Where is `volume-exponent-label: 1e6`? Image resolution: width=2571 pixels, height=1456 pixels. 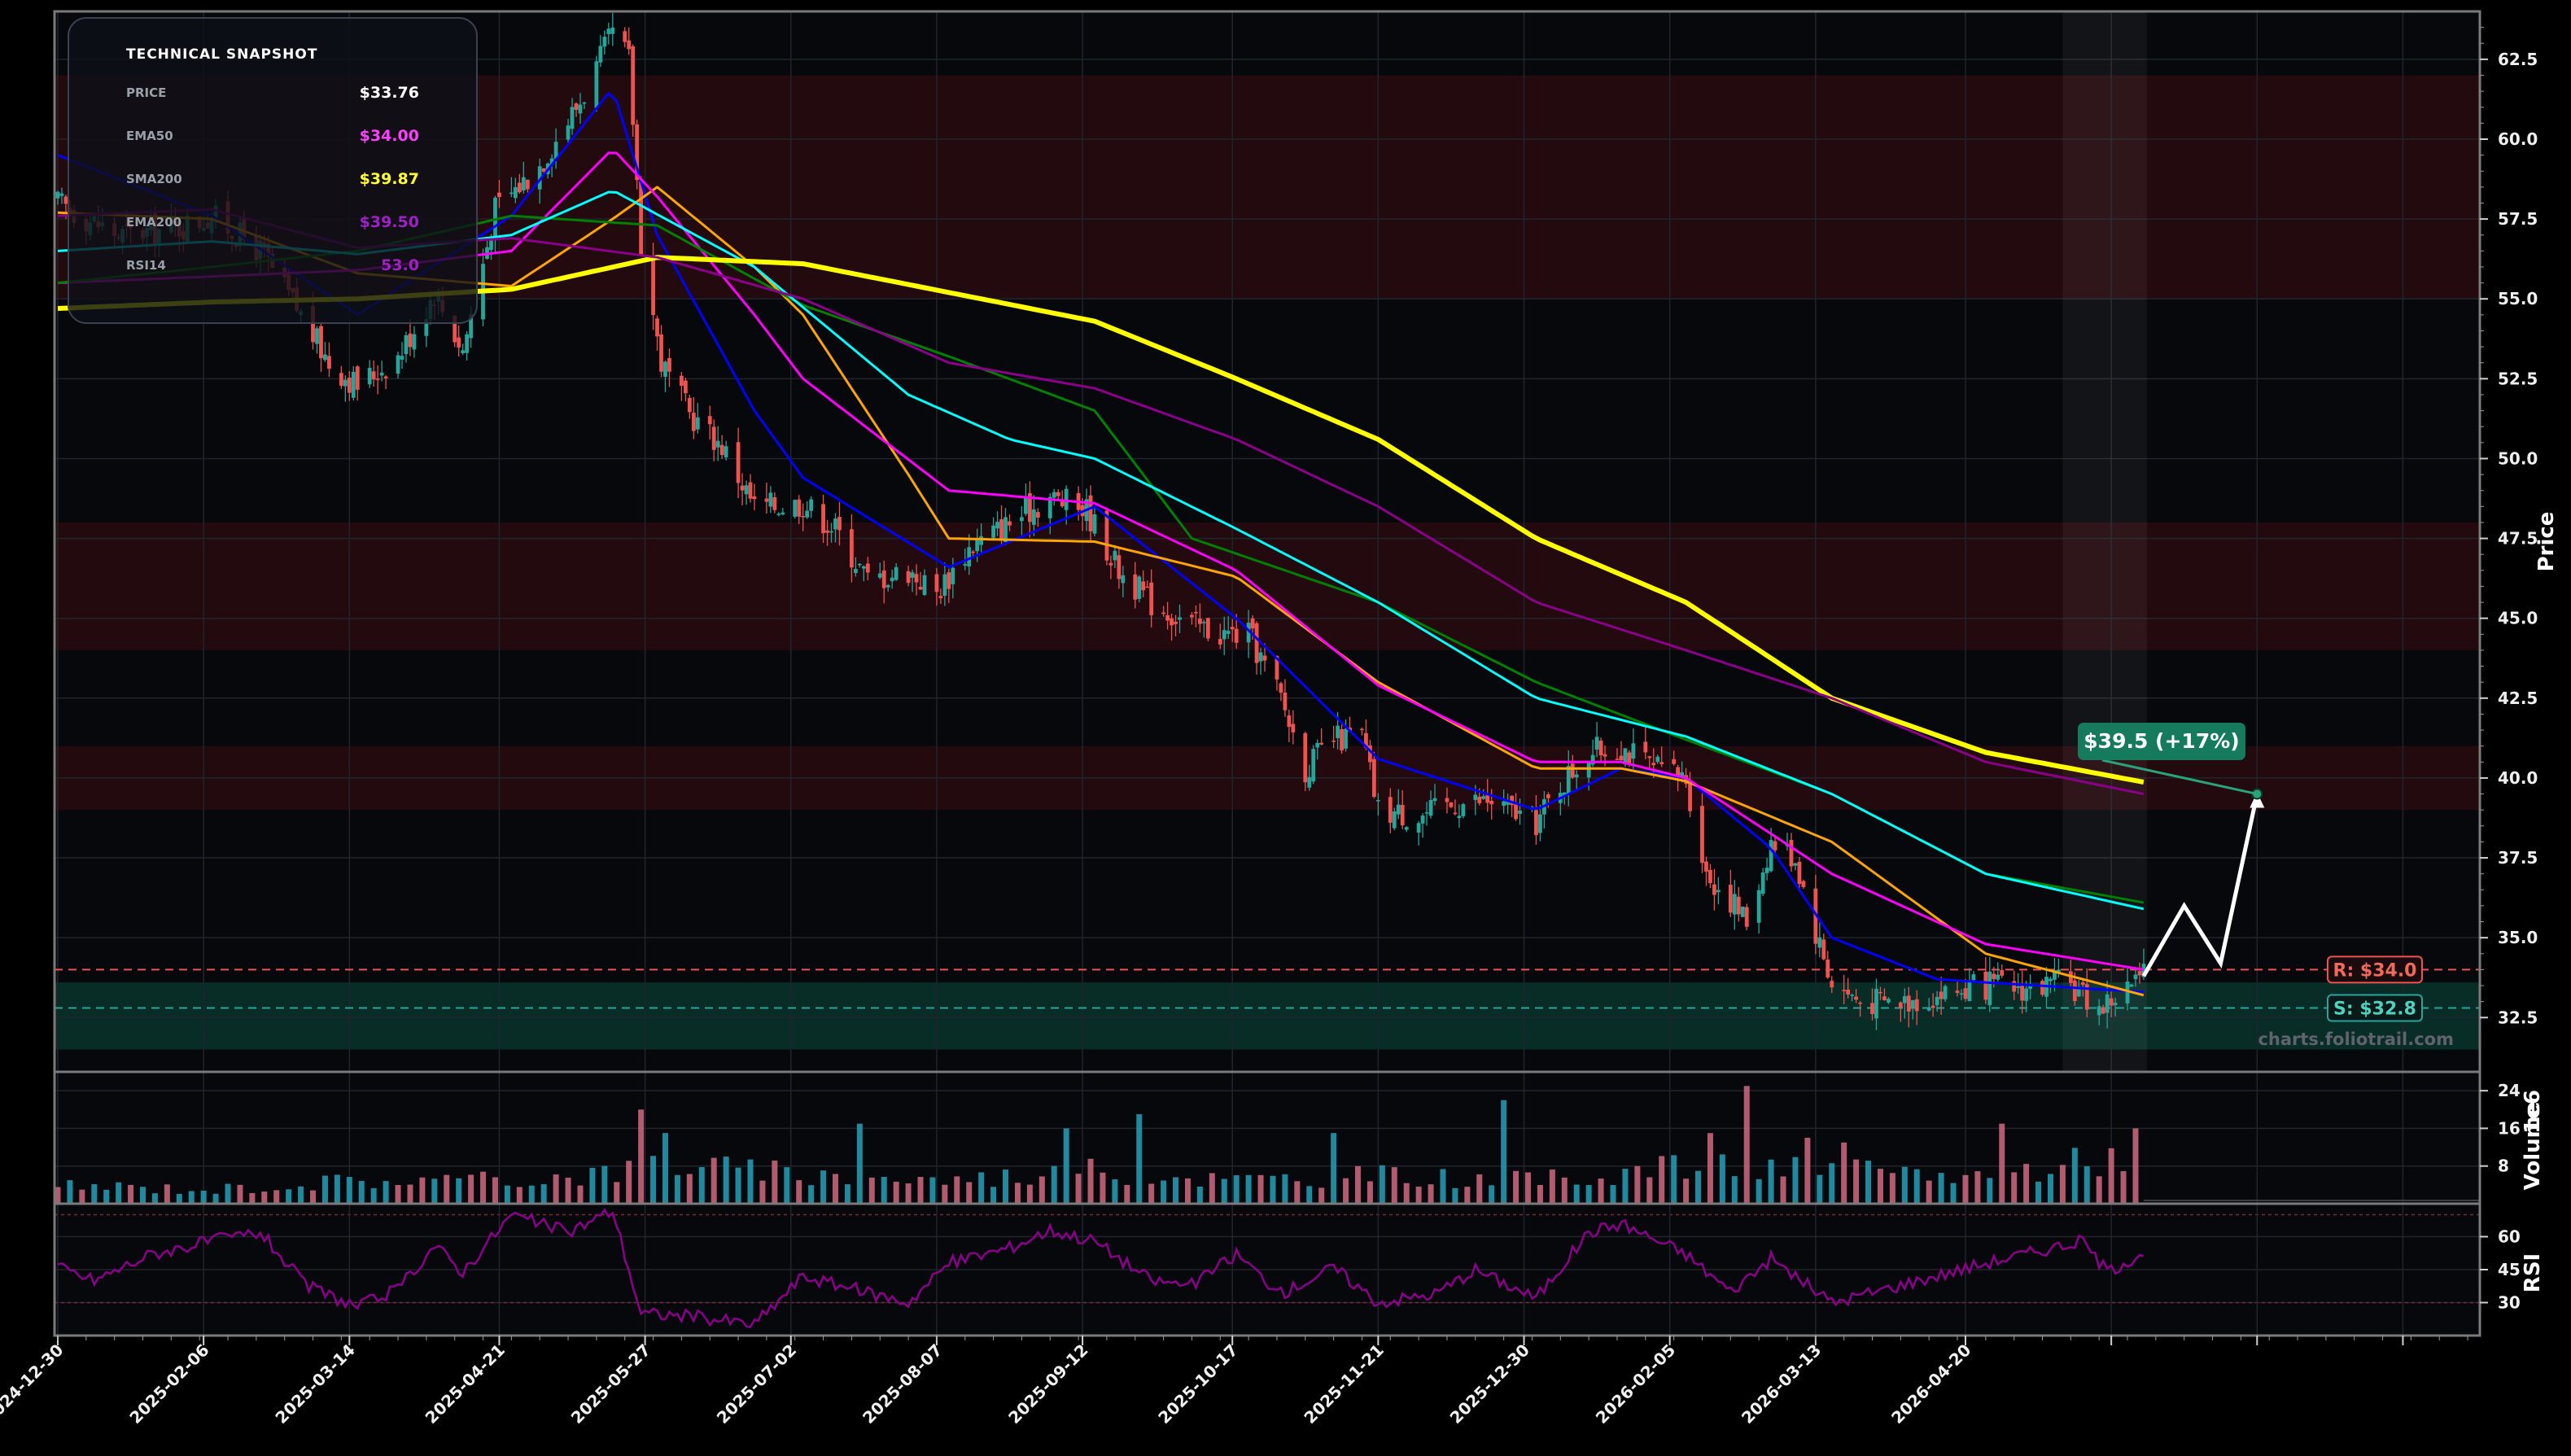
volume-exponent-label: 1e6 is located at coordinates (2533, 1112).